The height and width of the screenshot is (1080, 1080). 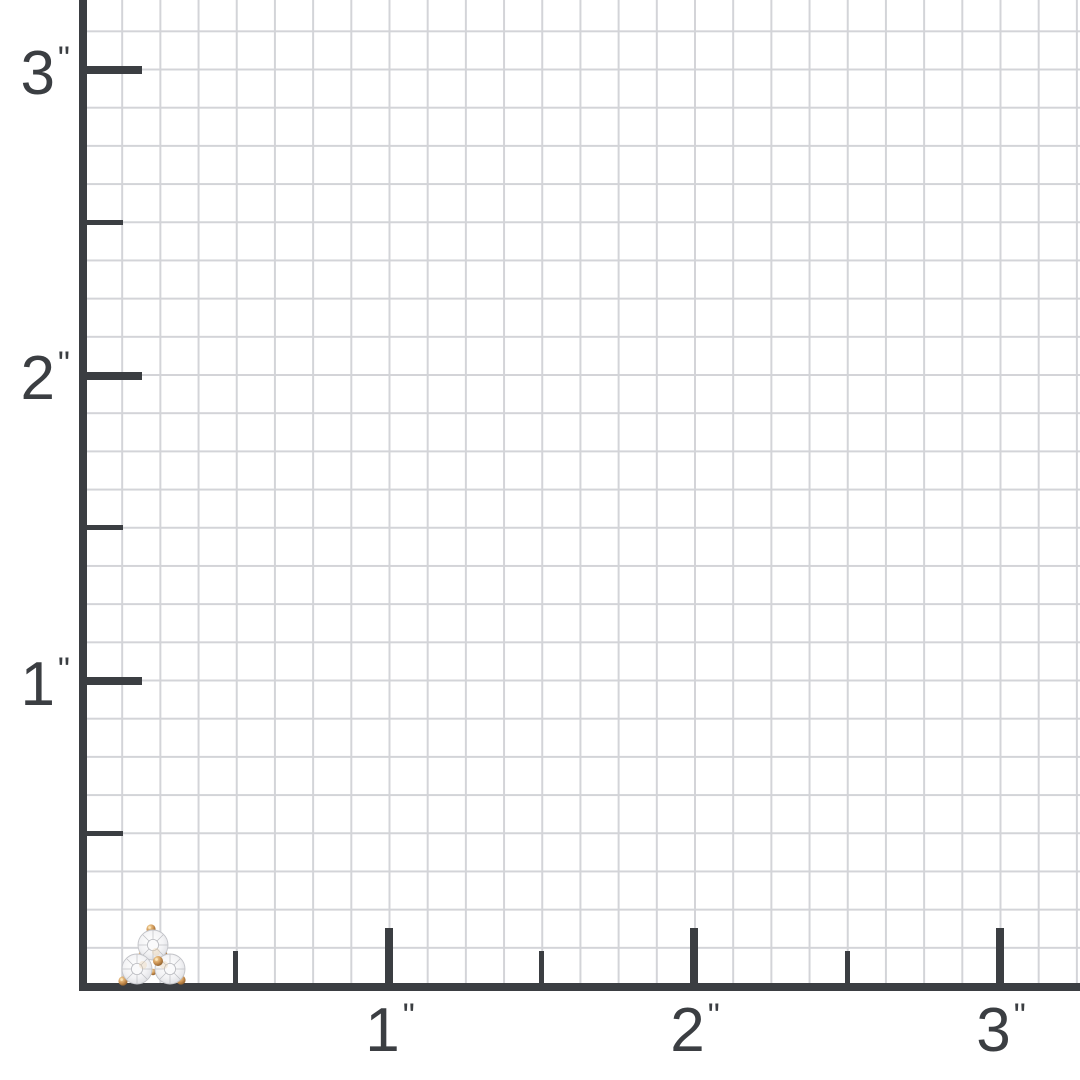 I want to click on y-axis-label-2in: 2", so click(x=35, y=377).